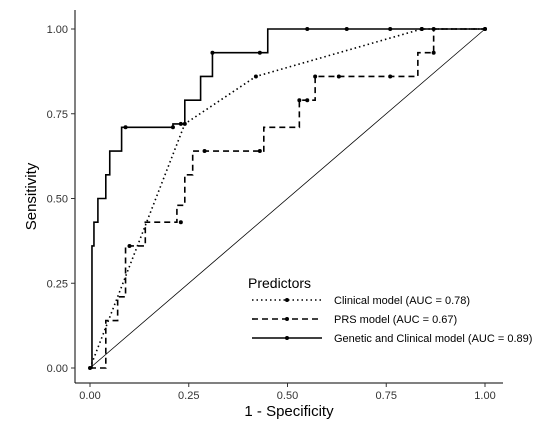 This screenshot has width=548, height=425. What do you see at coordinates (395, 320) in the screenshot?
I see `legend-label: PRS model (AUC = 0.67)` at bounding box center [395, 320].